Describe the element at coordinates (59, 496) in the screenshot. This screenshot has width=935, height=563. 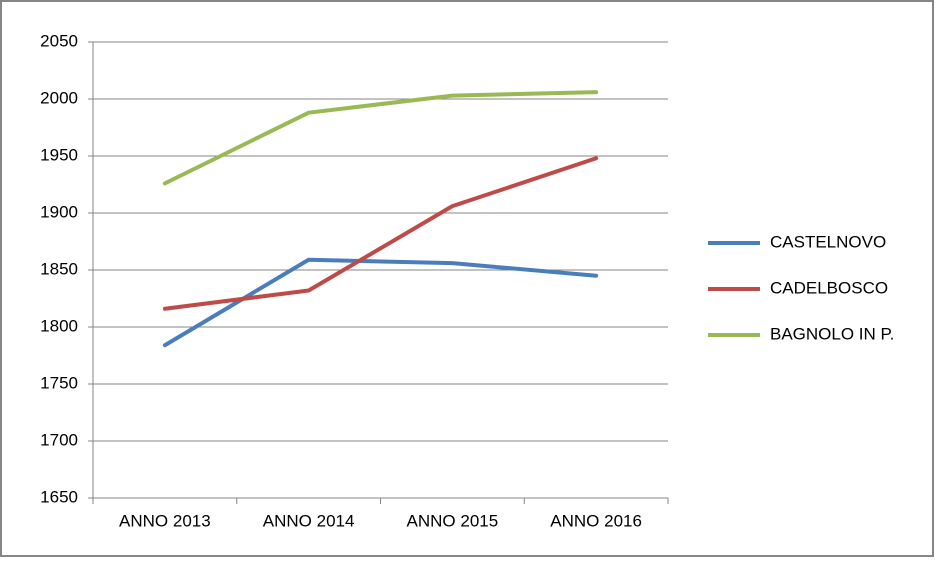
I see `y-tick-label: 1650` at that location.